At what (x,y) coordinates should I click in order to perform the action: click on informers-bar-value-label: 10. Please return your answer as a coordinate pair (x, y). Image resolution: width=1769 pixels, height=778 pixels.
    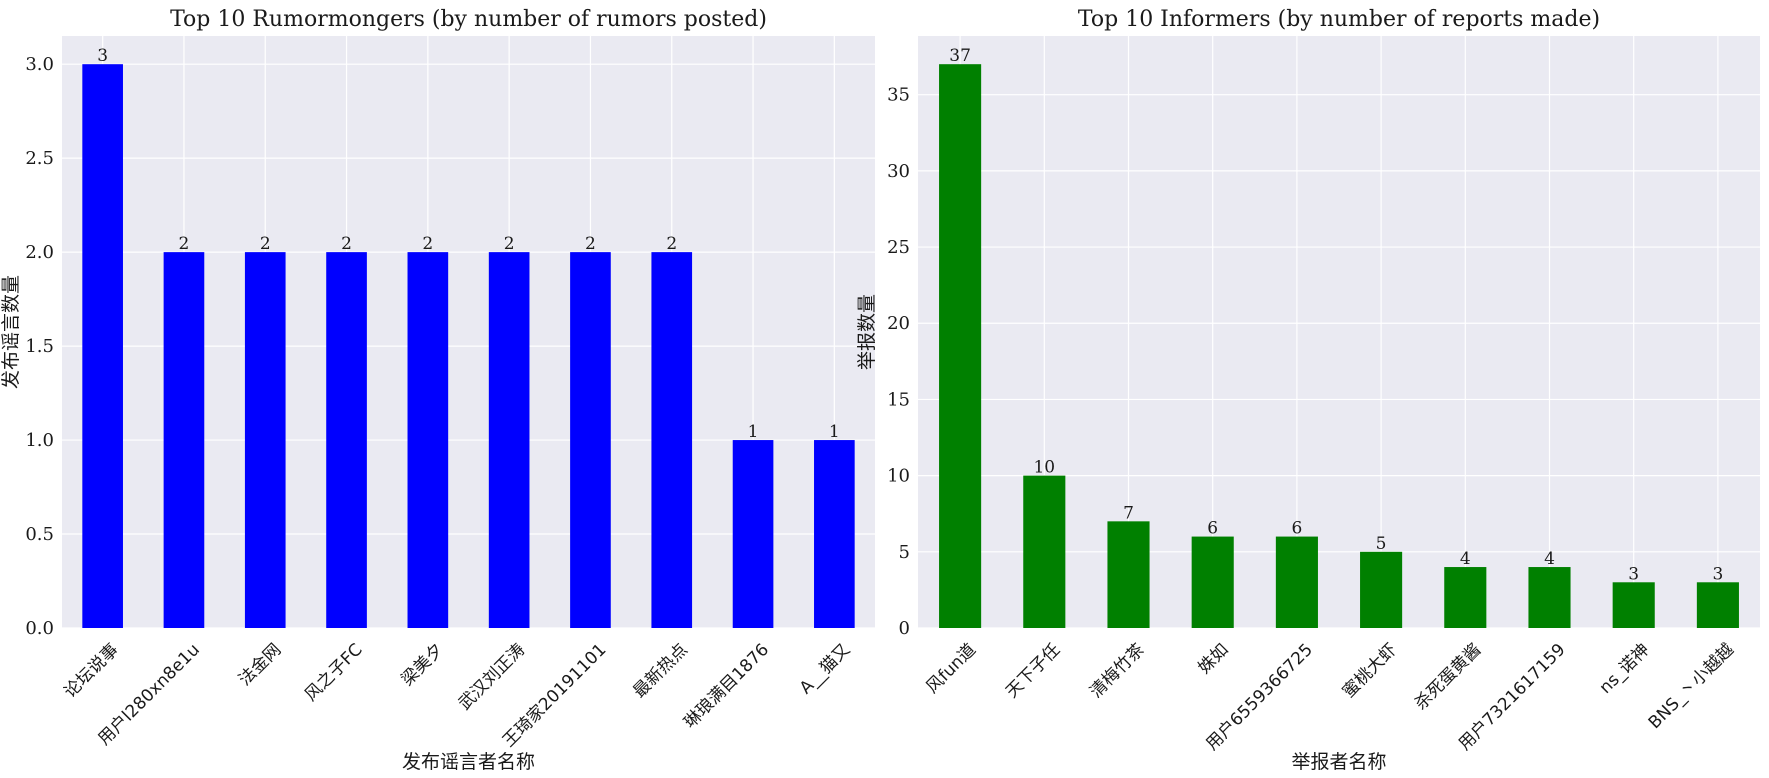
    Looking at the image, I should click on (1044, 468).